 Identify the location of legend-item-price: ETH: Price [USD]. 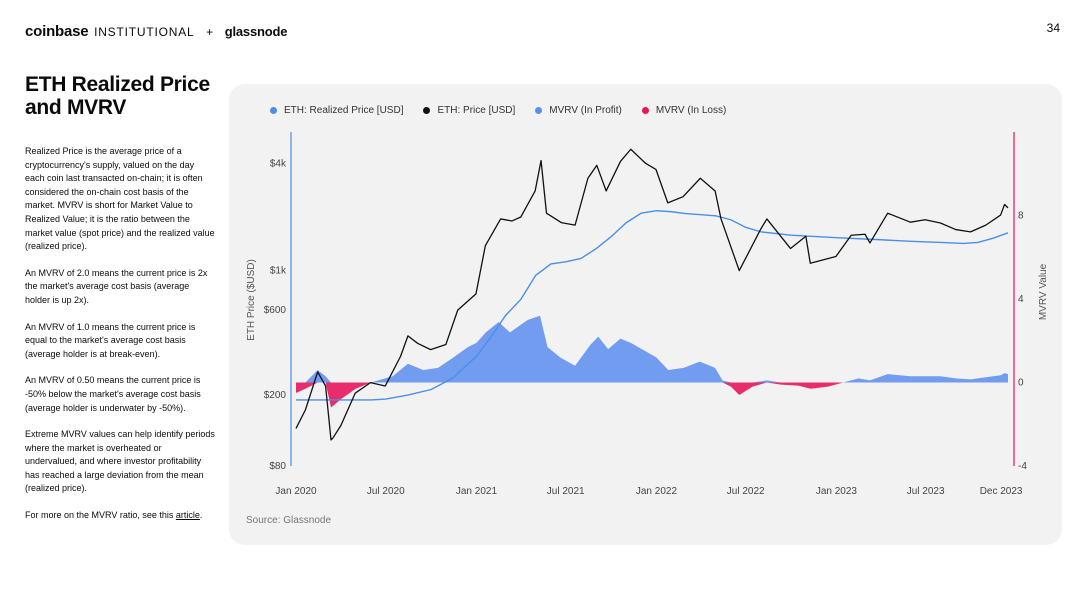
(469, 110).